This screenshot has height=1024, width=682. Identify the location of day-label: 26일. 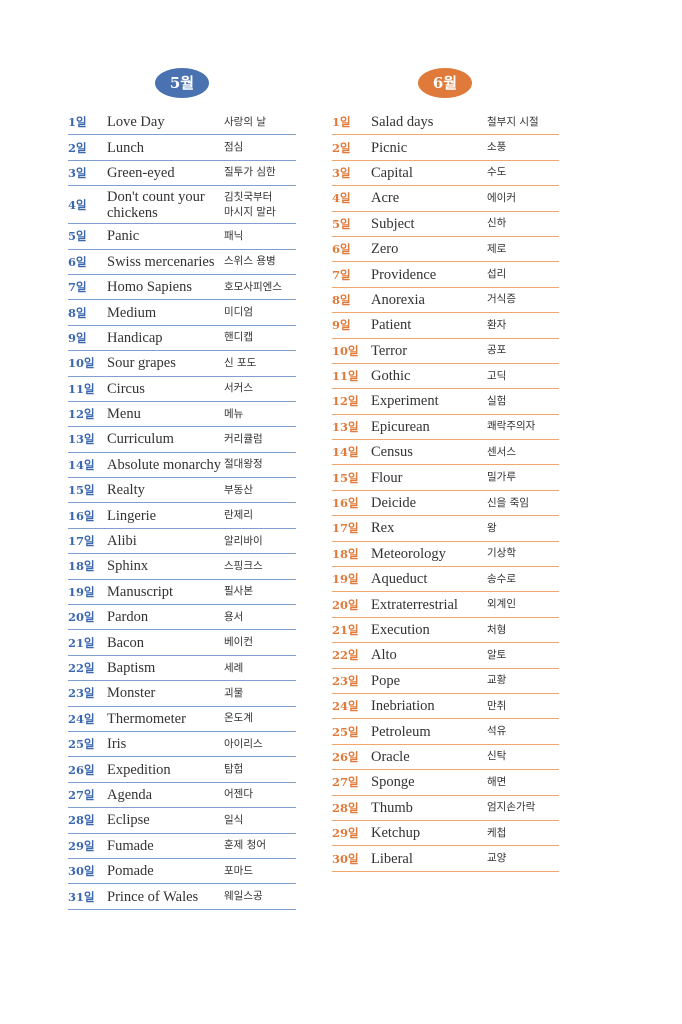
(345, 756).